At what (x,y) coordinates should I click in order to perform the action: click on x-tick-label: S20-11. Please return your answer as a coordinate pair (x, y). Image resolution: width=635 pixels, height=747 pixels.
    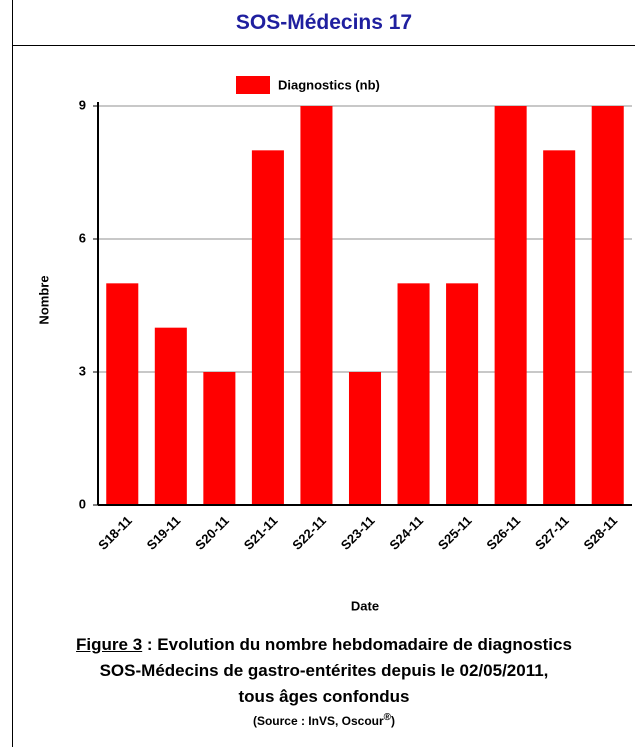
    Looking at the image, I should click on (212, 533).